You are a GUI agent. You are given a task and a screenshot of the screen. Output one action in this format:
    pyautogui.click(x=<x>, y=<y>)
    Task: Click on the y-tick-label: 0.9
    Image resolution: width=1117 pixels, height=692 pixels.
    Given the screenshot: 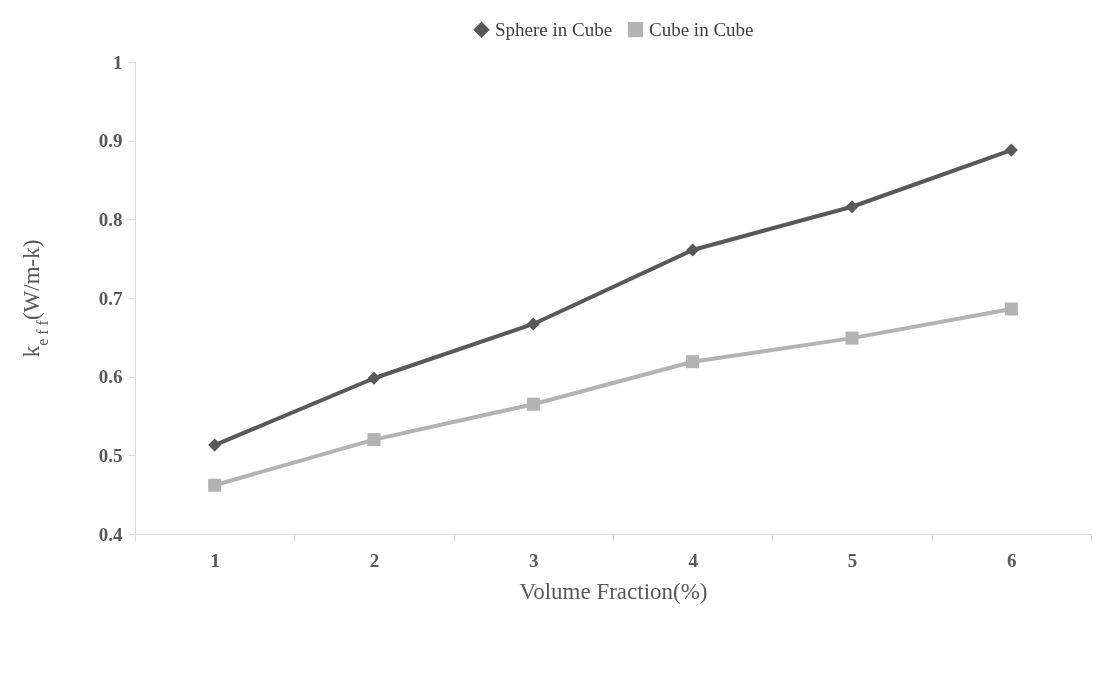 What is the action you would take?
    pyautogui.click(x=110, y=141)
    